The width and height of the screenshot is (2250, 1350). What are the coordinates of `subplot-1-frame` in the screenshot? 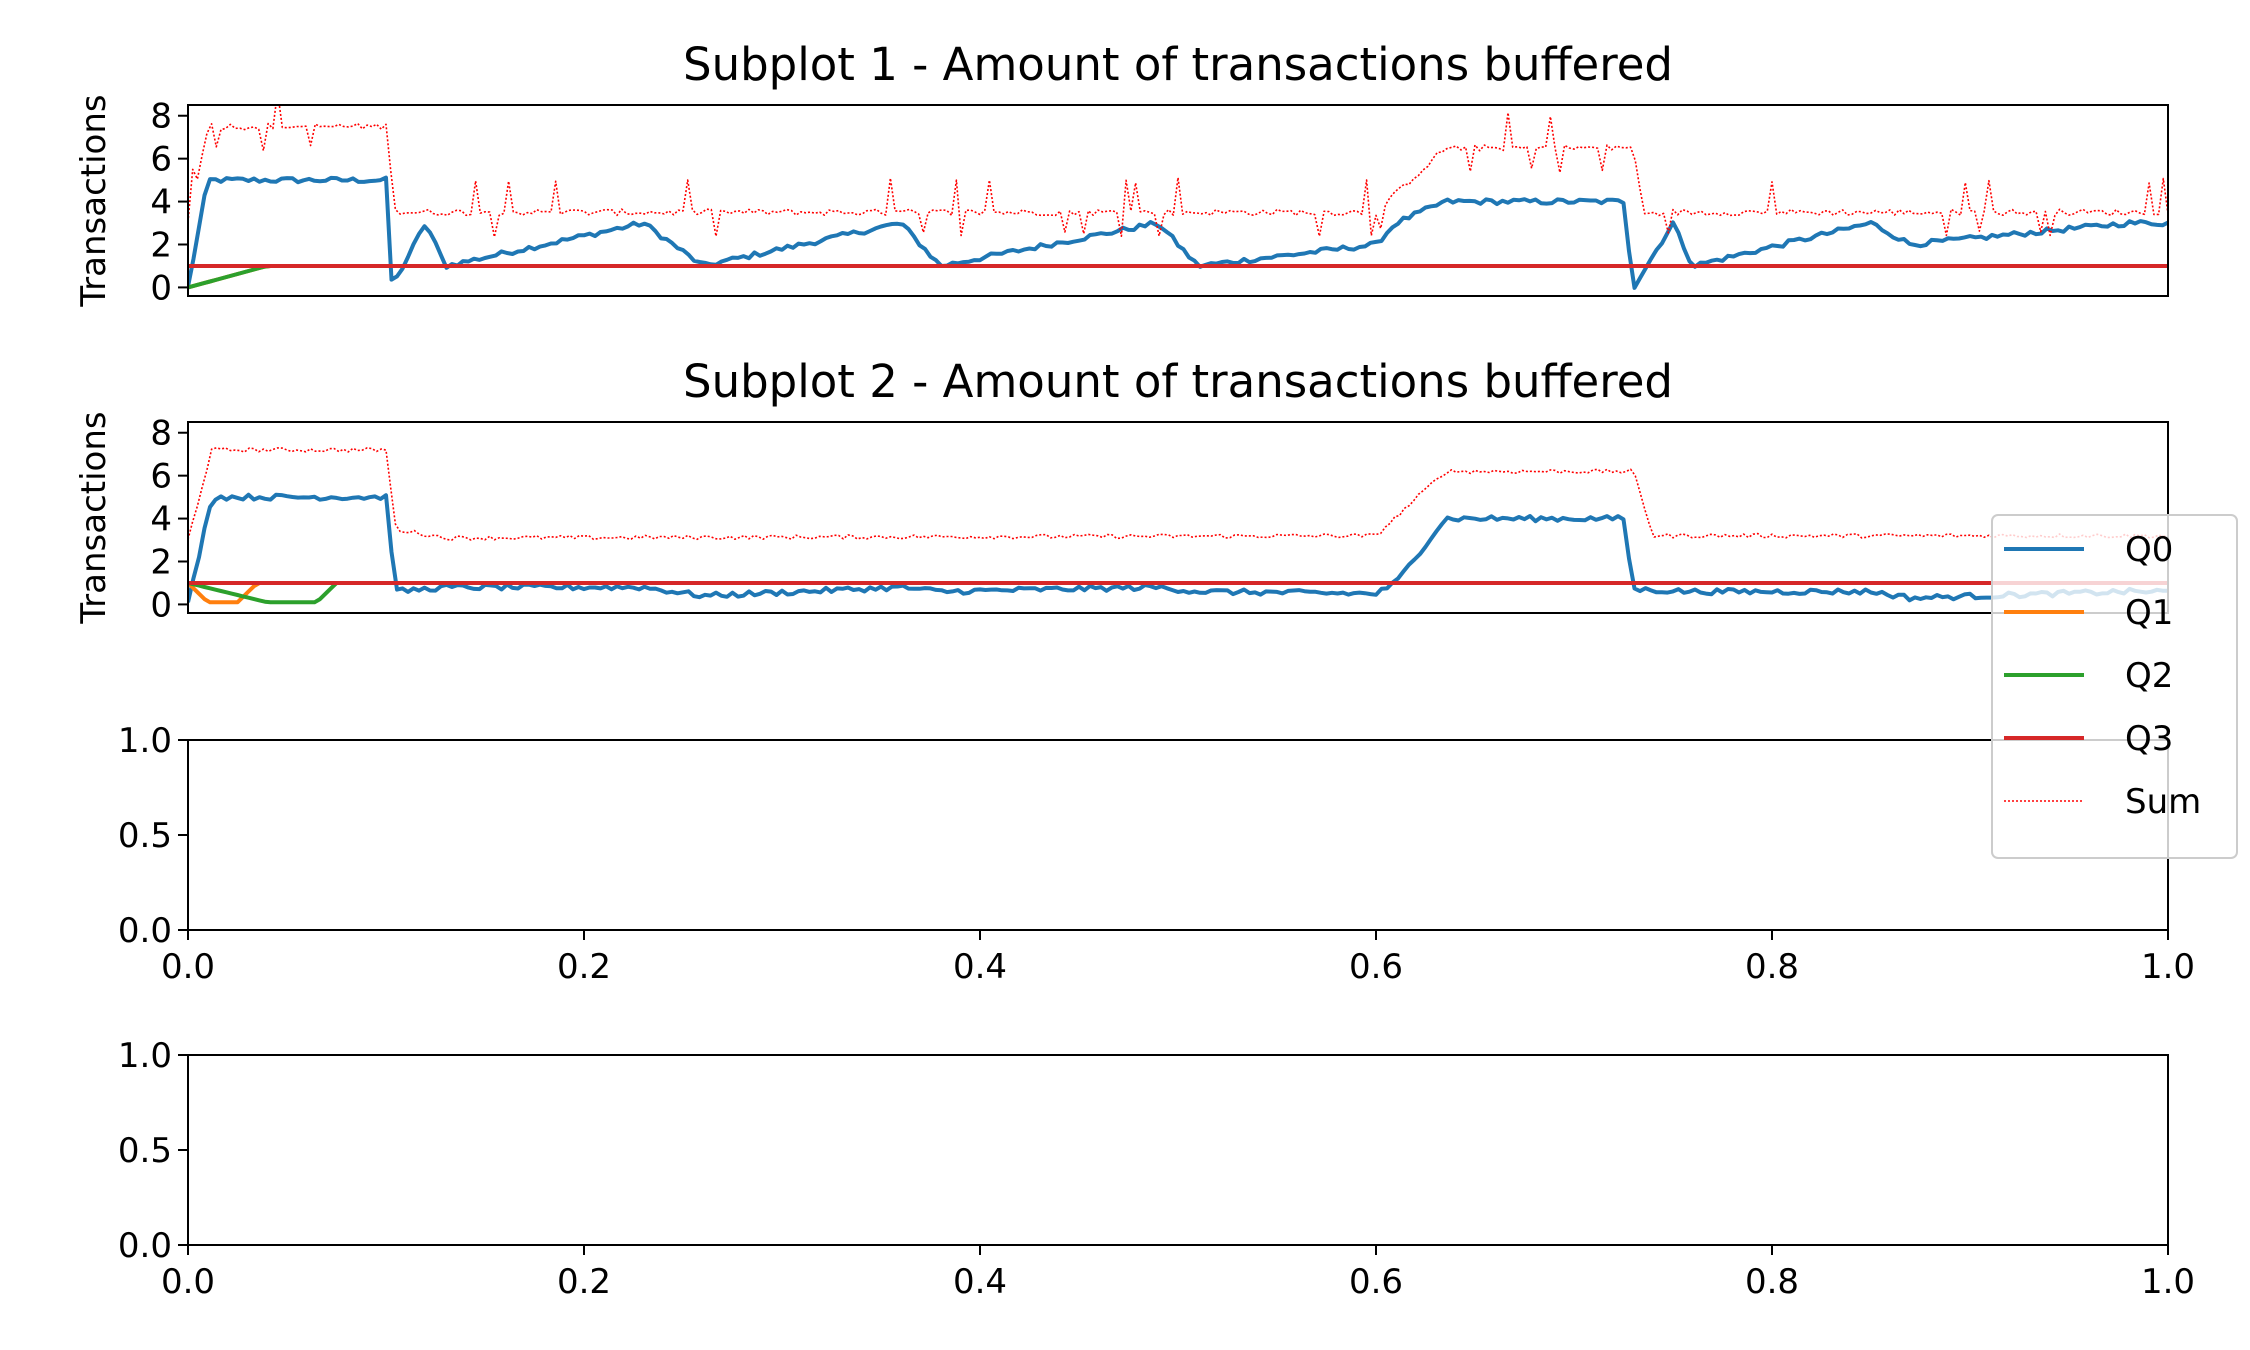 It's located at (1178, 200).